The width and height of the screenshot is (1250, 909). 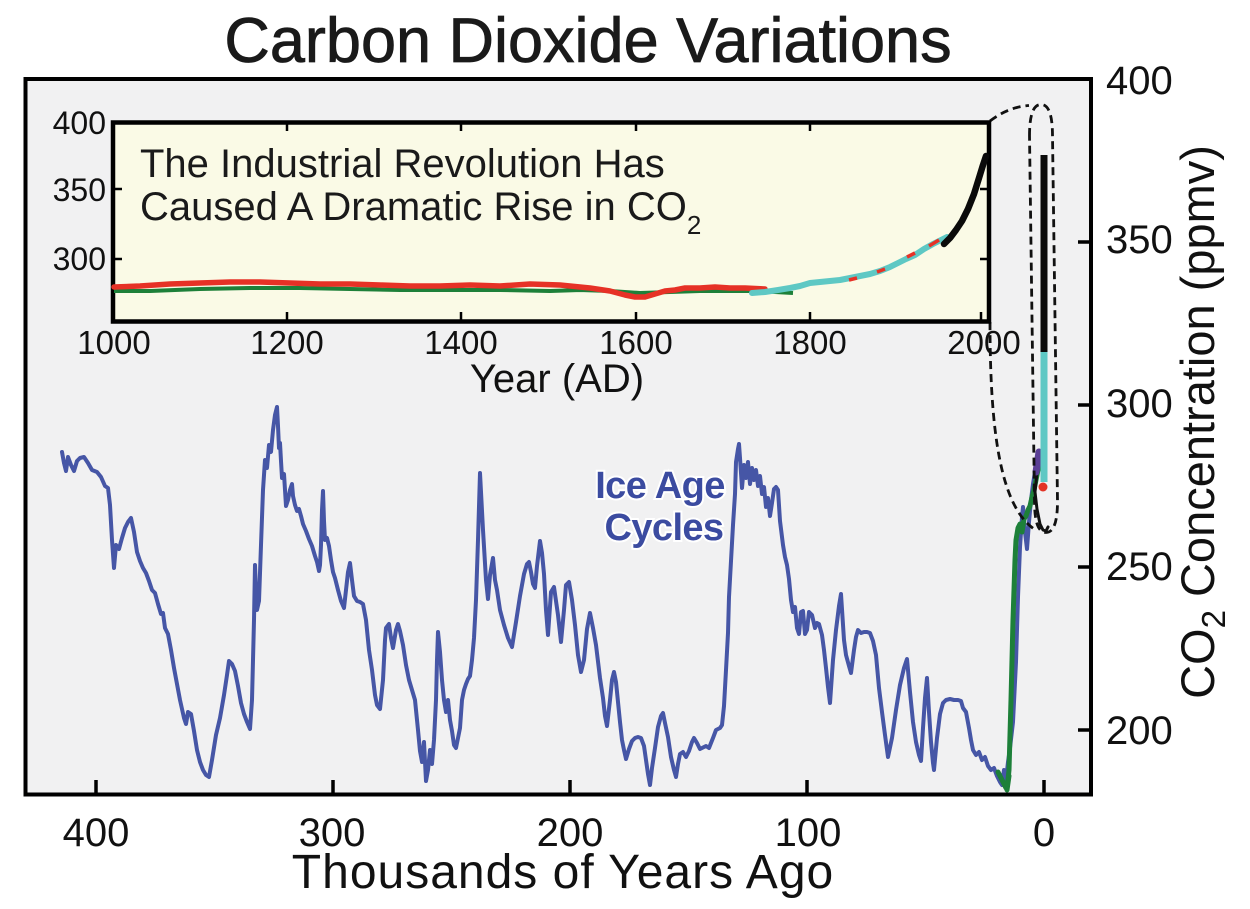 I want to click on svg-text: 1600, so click(x=635, y=342).